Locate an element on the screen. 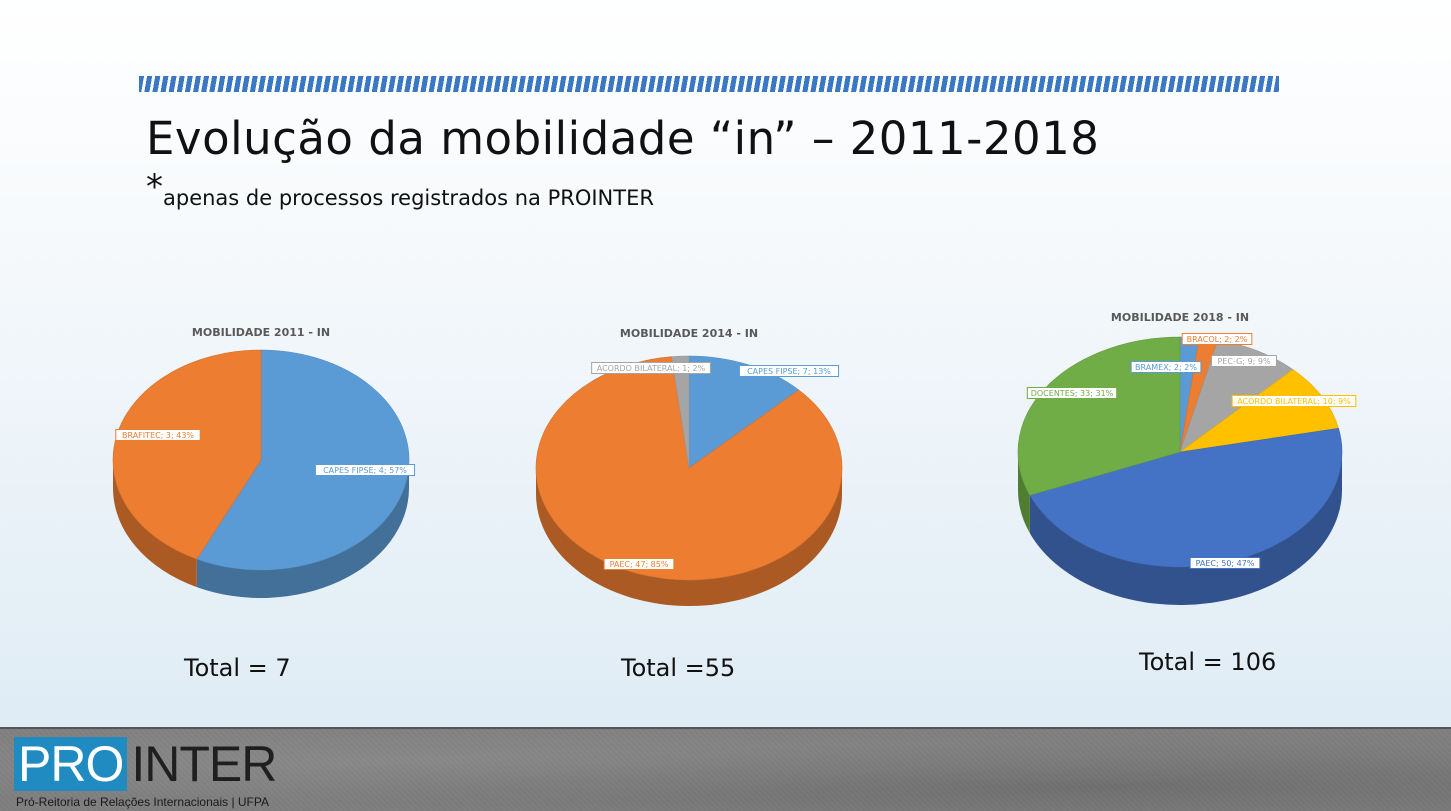  pie-slice-paec is located at coordinates (689, 468).